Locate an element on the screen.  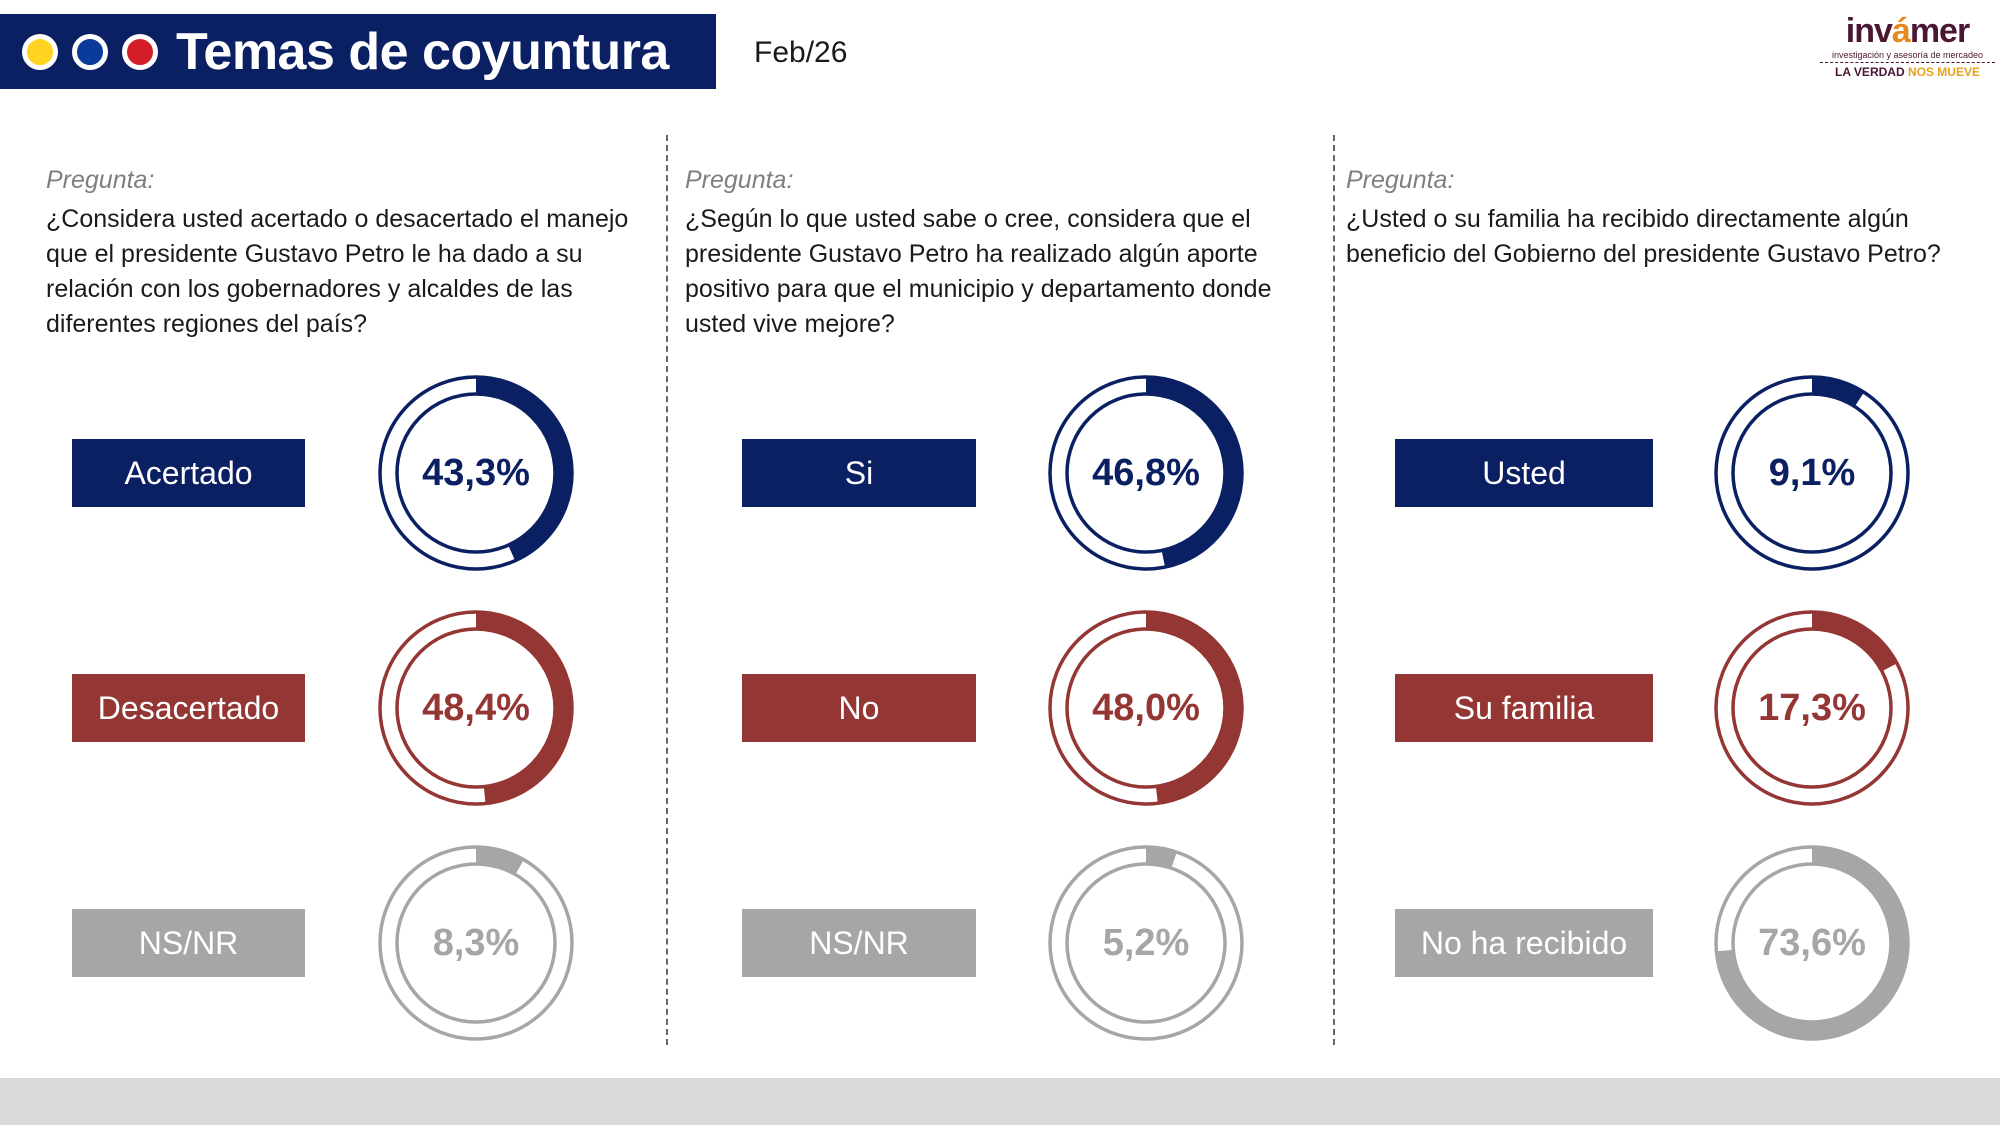
donut-chart: 46,8% is located at coordinates (1146, 473).